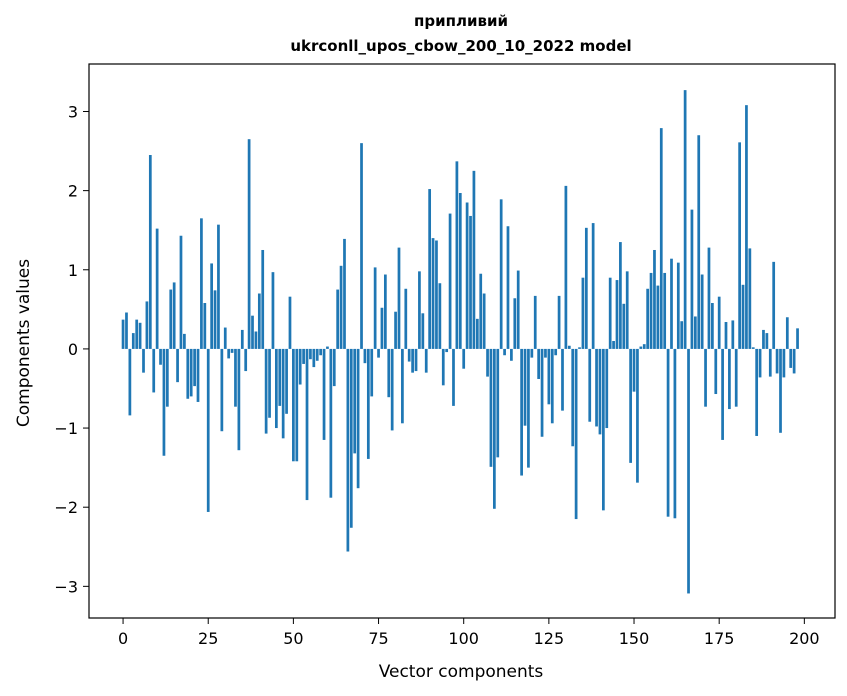 The width and height of the screenshot is (847, 696). I want to click on x-tick-label: 175, so click(719, 638).